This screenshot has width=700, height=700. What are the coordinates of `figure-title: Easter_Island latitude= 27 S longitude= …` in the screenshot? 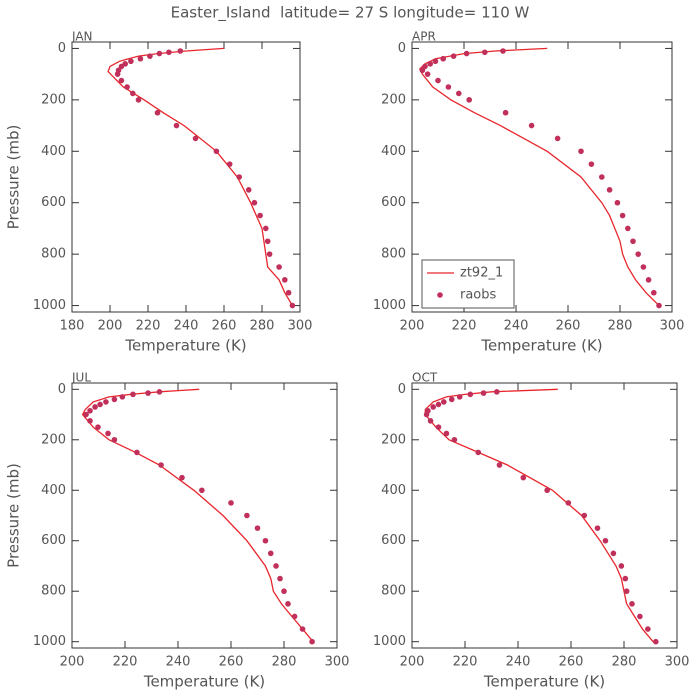 It's located at (350, 13).